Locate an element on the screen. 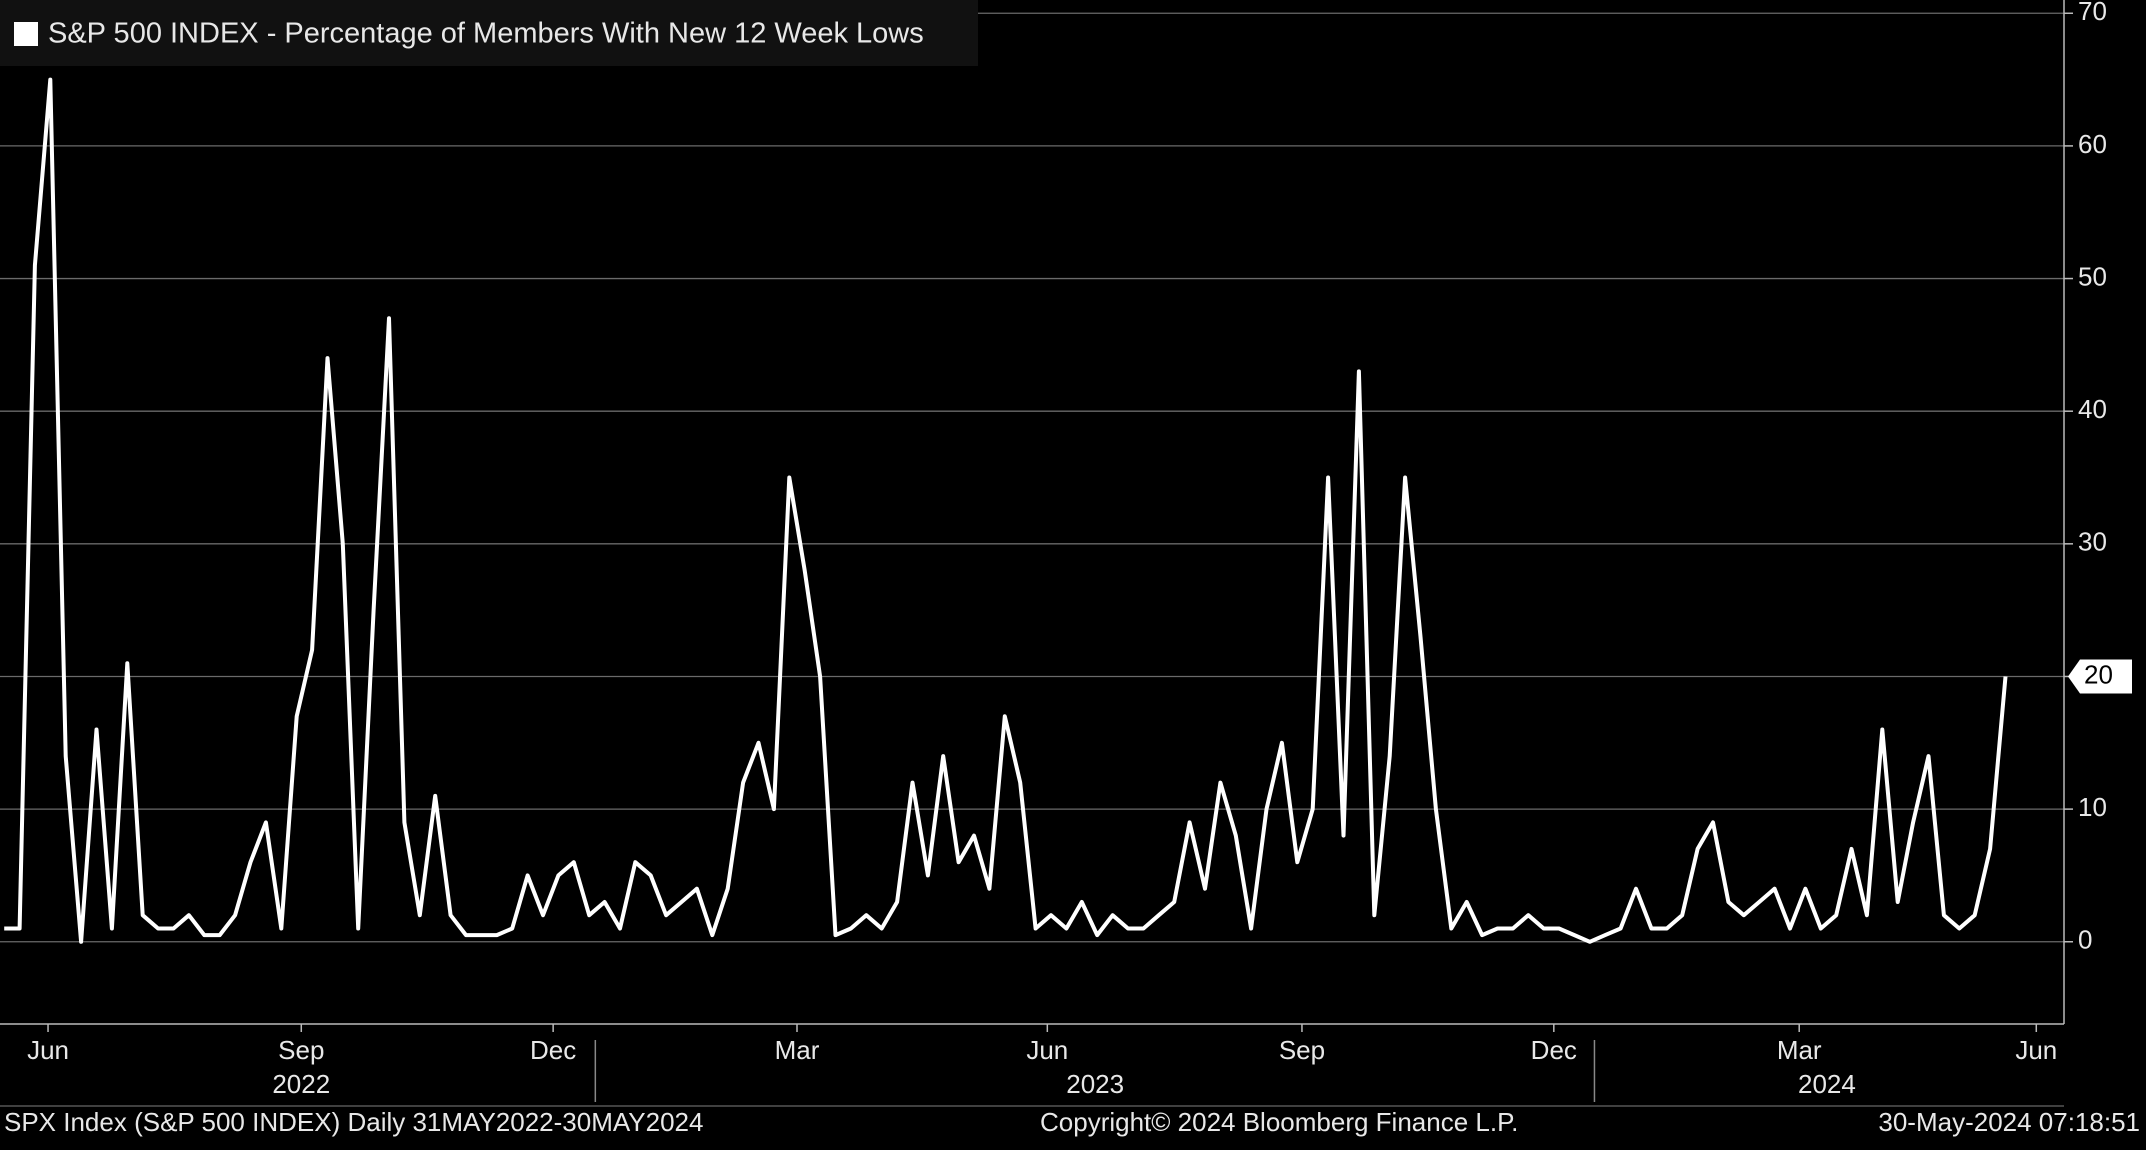  x-group-label: 2024 is located at coordinates (1827, 1084).